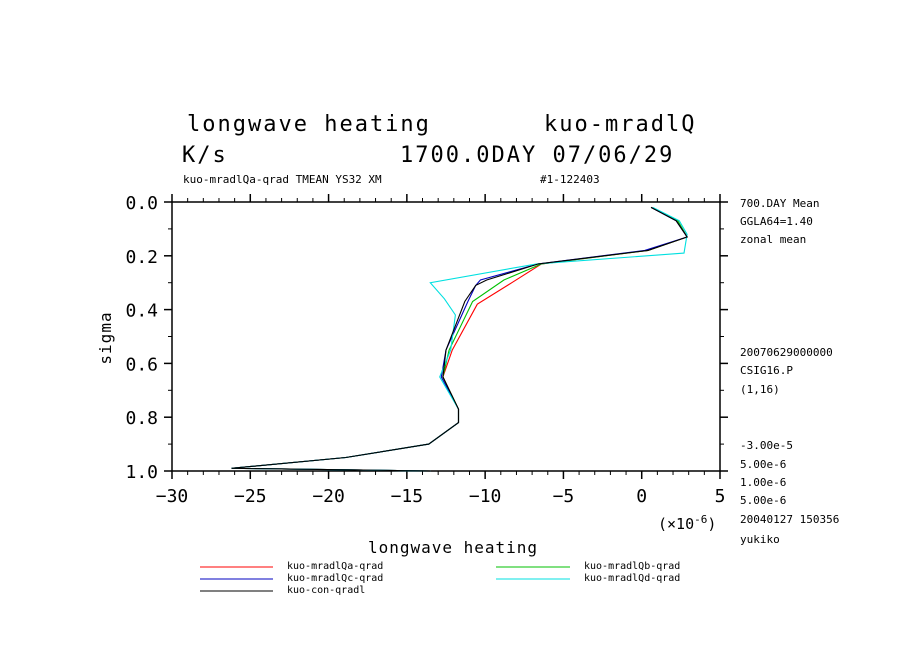 Image resolution: width=904 pixels, height=654 pixels. What do you see at coordinates (328, 496) in the screenshot?
I see `x-tick-label: −20` at bounding box center [328, 496].